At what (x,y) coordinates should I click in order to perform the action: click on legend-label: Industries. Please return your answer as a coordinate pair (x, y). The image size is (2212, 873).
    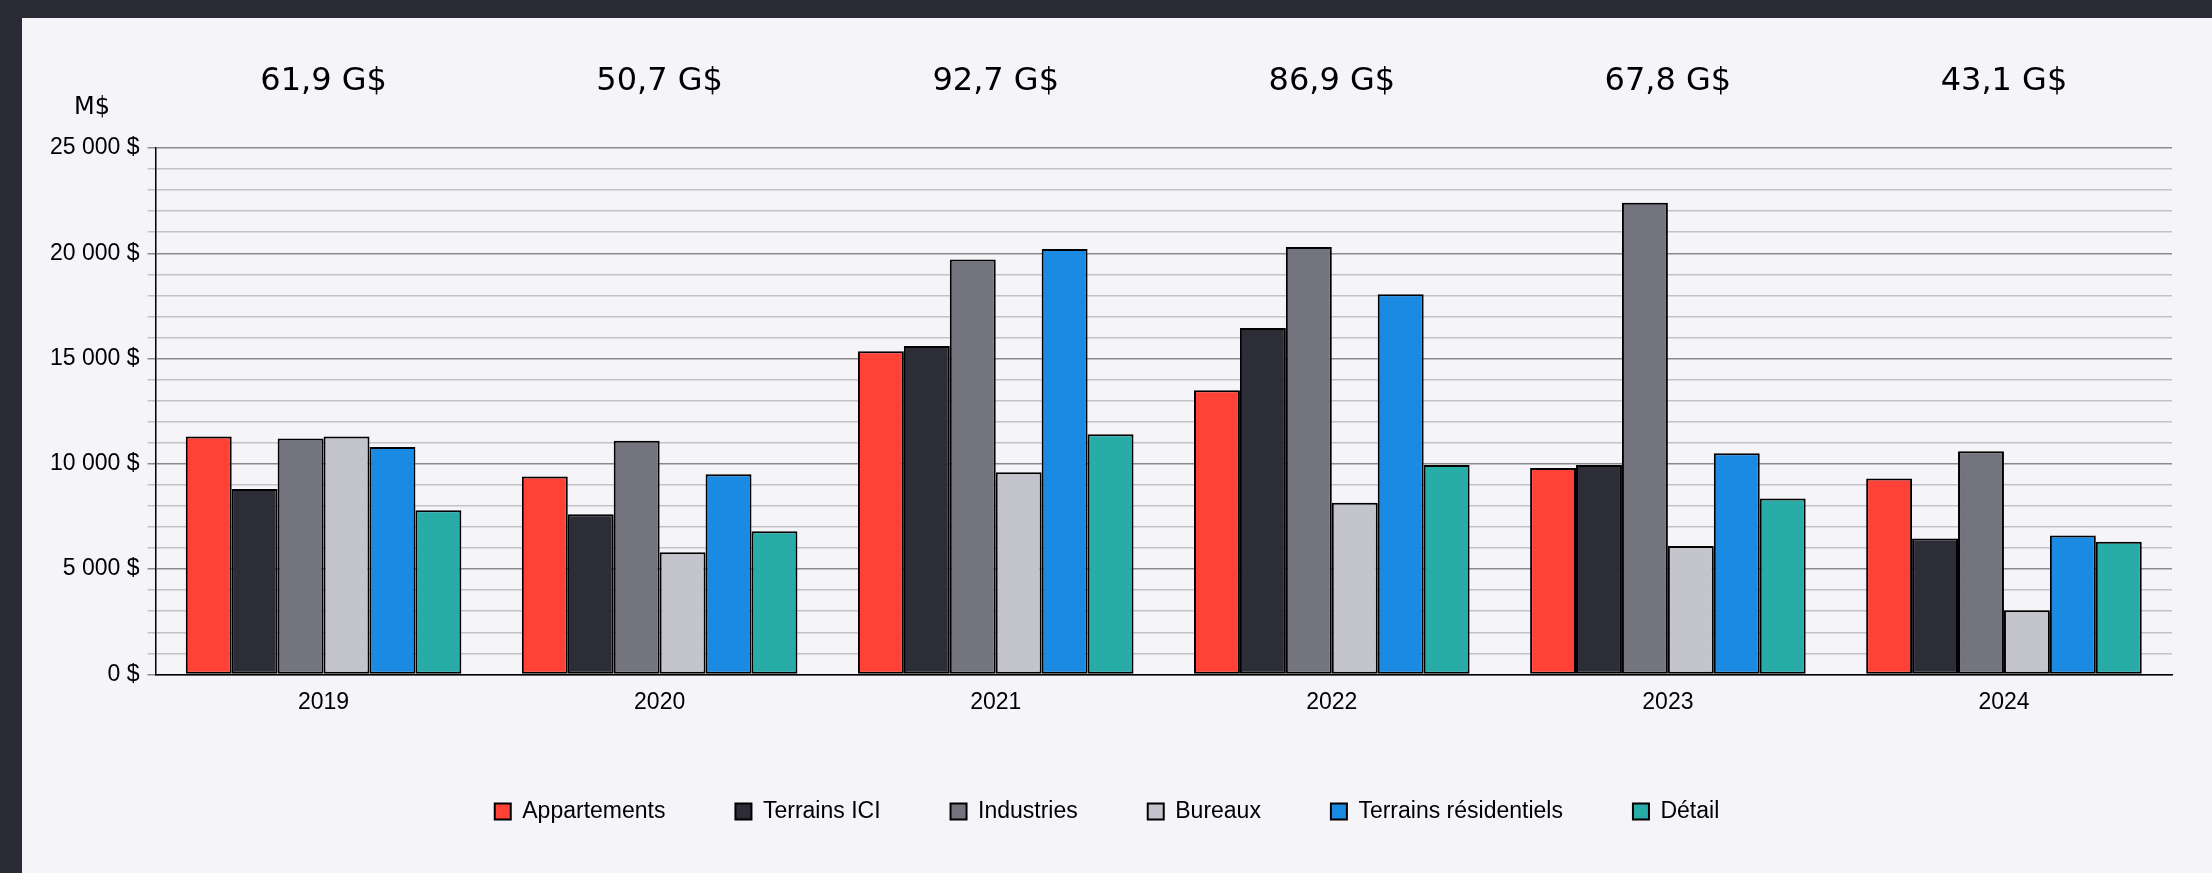
    Looking at the image, I should click on (1028, 809).